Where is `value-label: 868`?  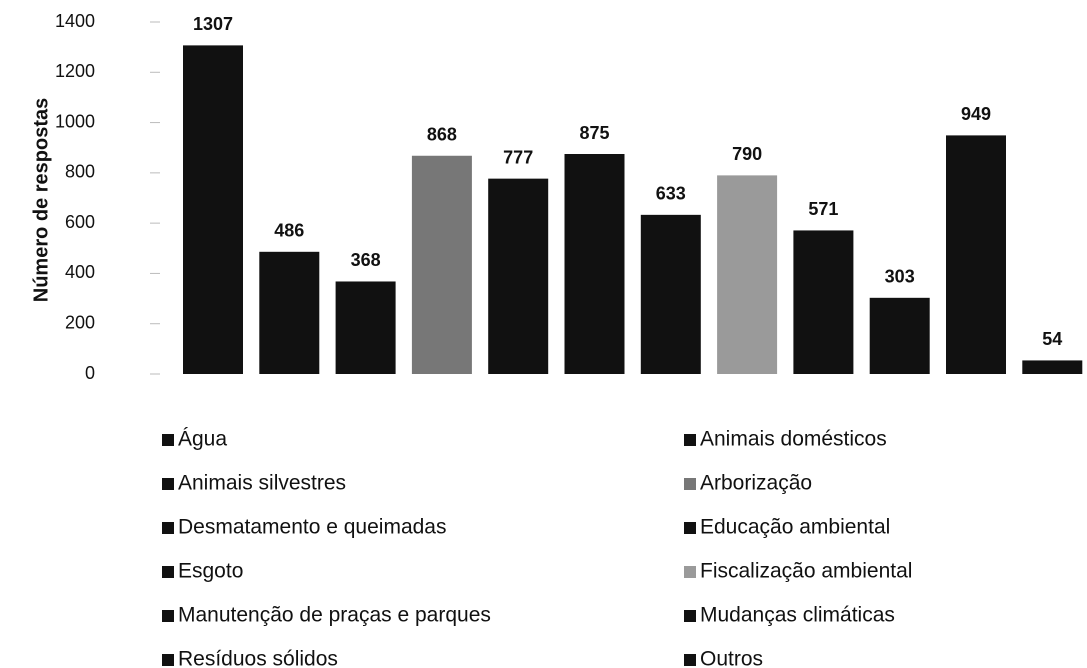 value-label: 868 is located at coordinates (442, 135).